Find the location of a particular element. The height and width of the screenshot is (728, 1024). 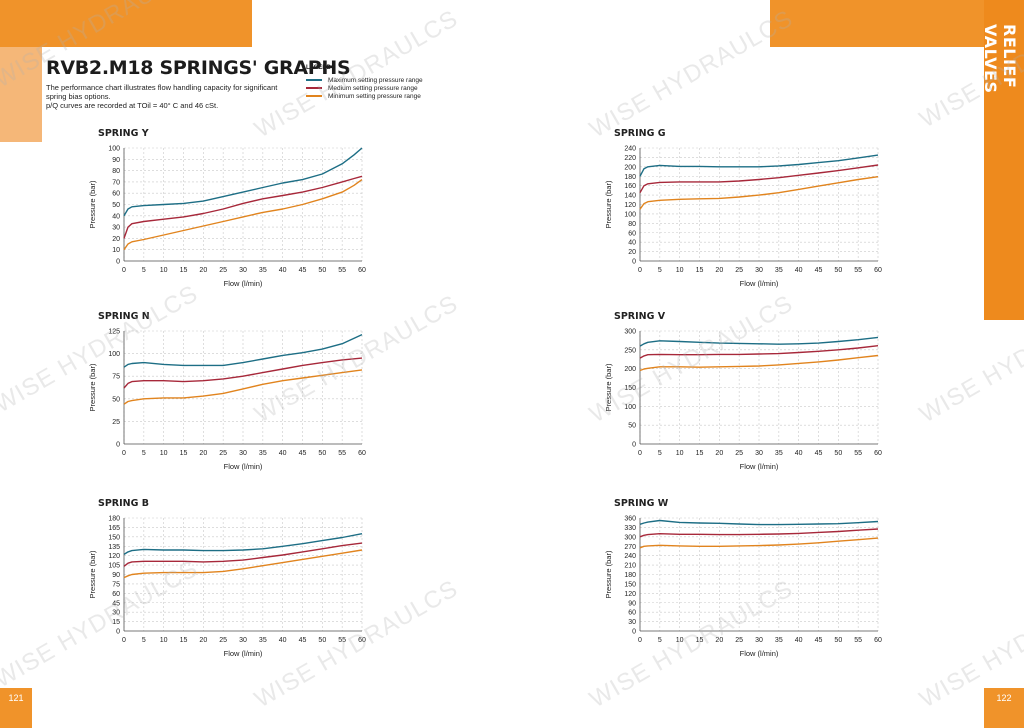

y-tick-label: 165 is located at coordinates (114, 528).